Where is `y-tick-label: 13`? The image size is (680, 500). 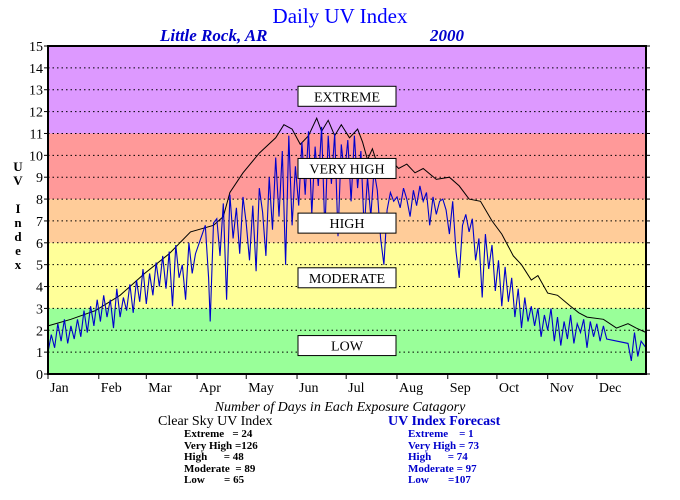
y-tick-label: 13 is located at coordinates (36, 91).